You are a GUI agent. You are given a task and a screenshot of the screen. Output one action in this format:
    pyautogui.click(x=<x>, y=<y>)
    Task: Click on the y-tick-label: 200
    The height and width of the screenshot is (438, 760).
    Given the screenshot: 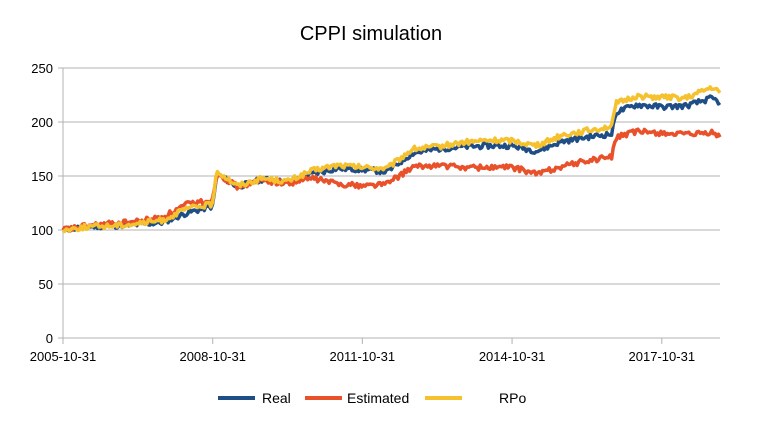 What is the action you would take?
    pyautogui.click(x=42, y=122)
    